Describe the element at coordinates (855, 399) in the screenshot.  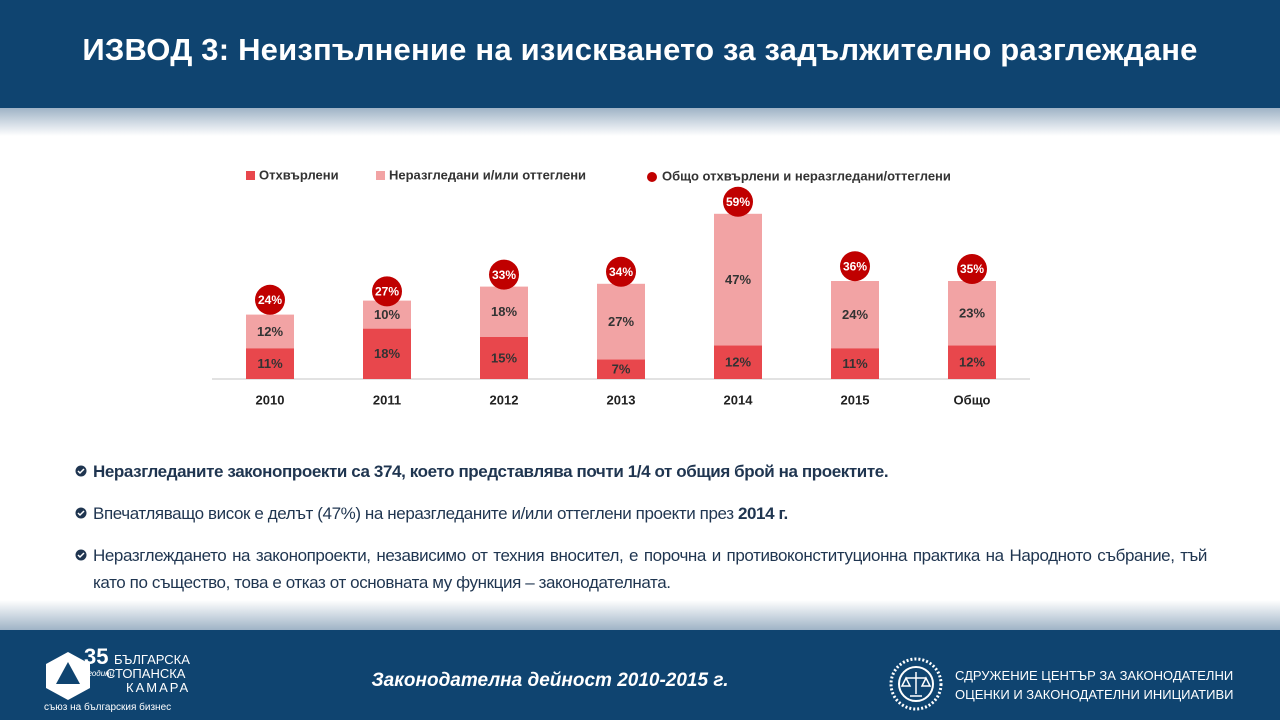
I see `x-tick-label: 2015` at that location.